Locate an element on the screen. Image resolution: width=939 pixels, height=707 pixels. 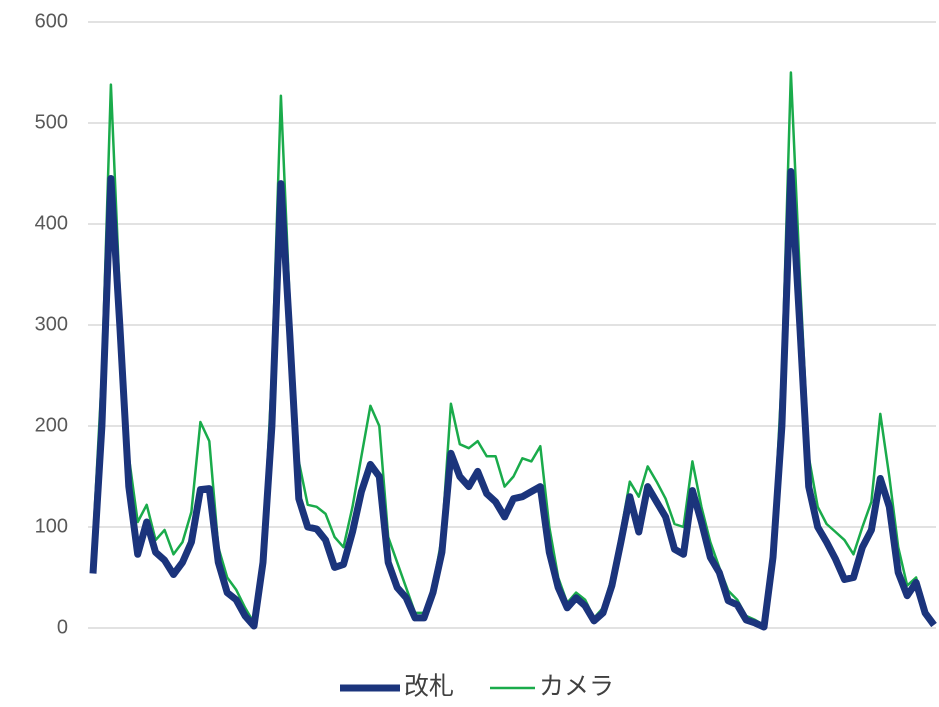
y-tick-label: 200 is located at coordinates (51, 425).